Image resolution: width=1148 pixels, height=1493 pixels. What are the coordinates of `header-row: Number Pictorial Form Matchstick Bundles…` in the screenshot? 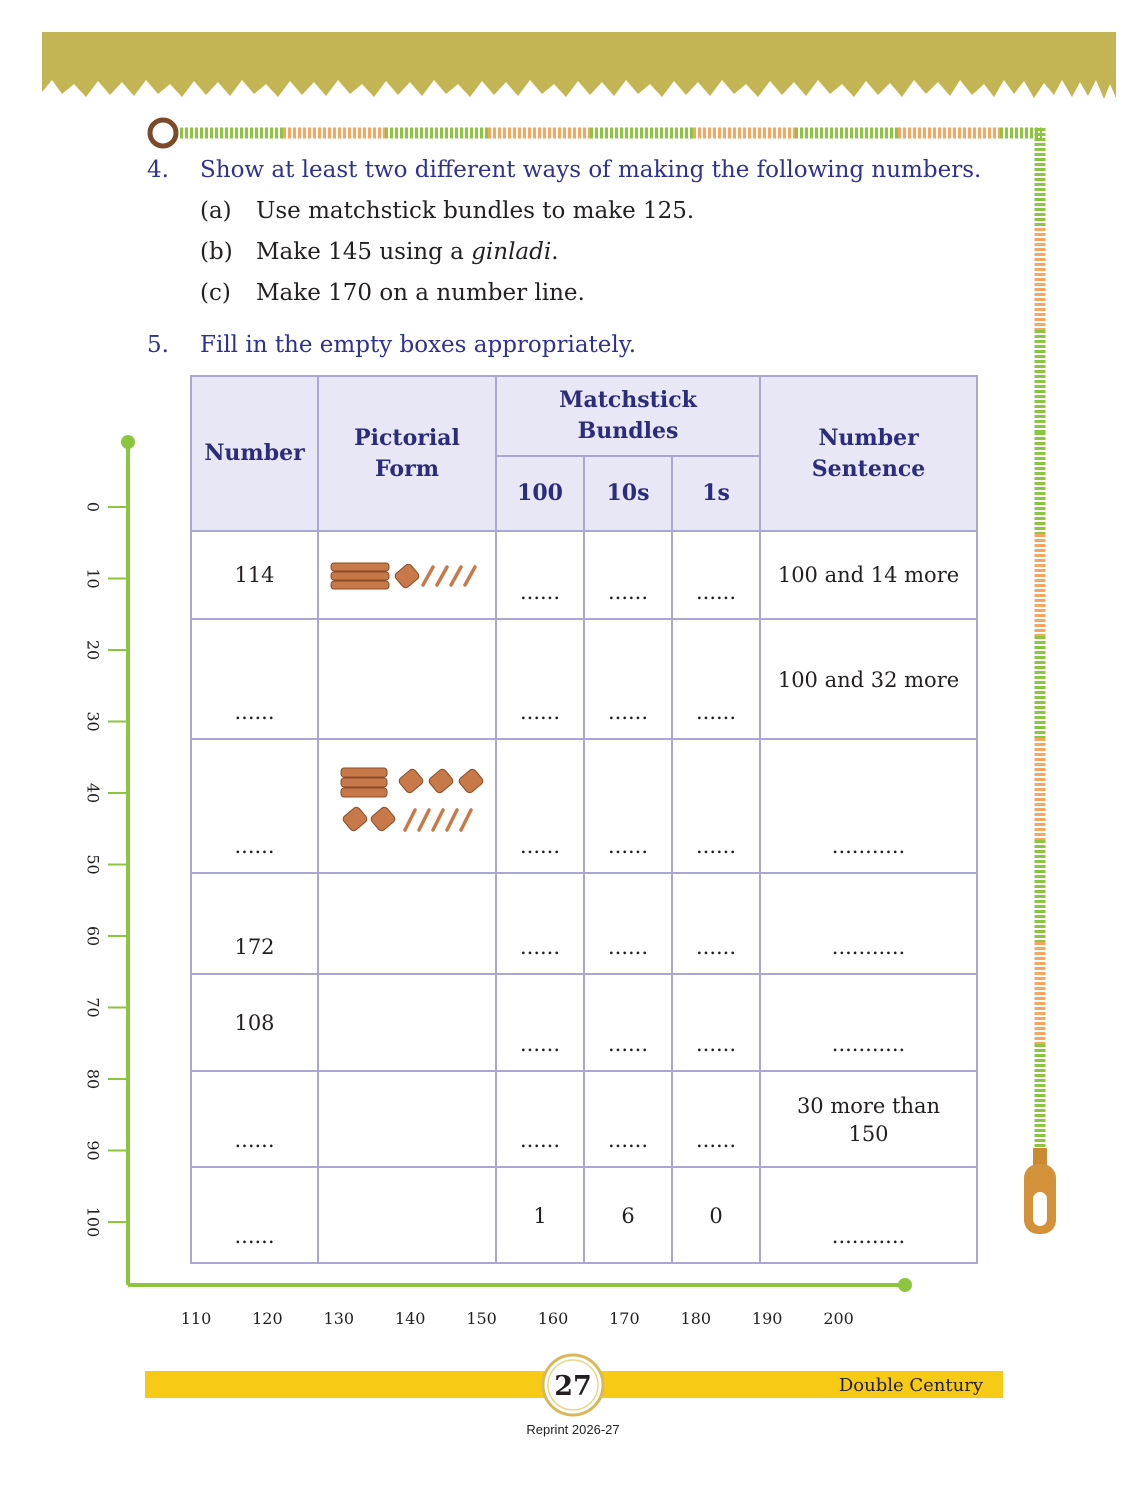 It's located at (584, 453).